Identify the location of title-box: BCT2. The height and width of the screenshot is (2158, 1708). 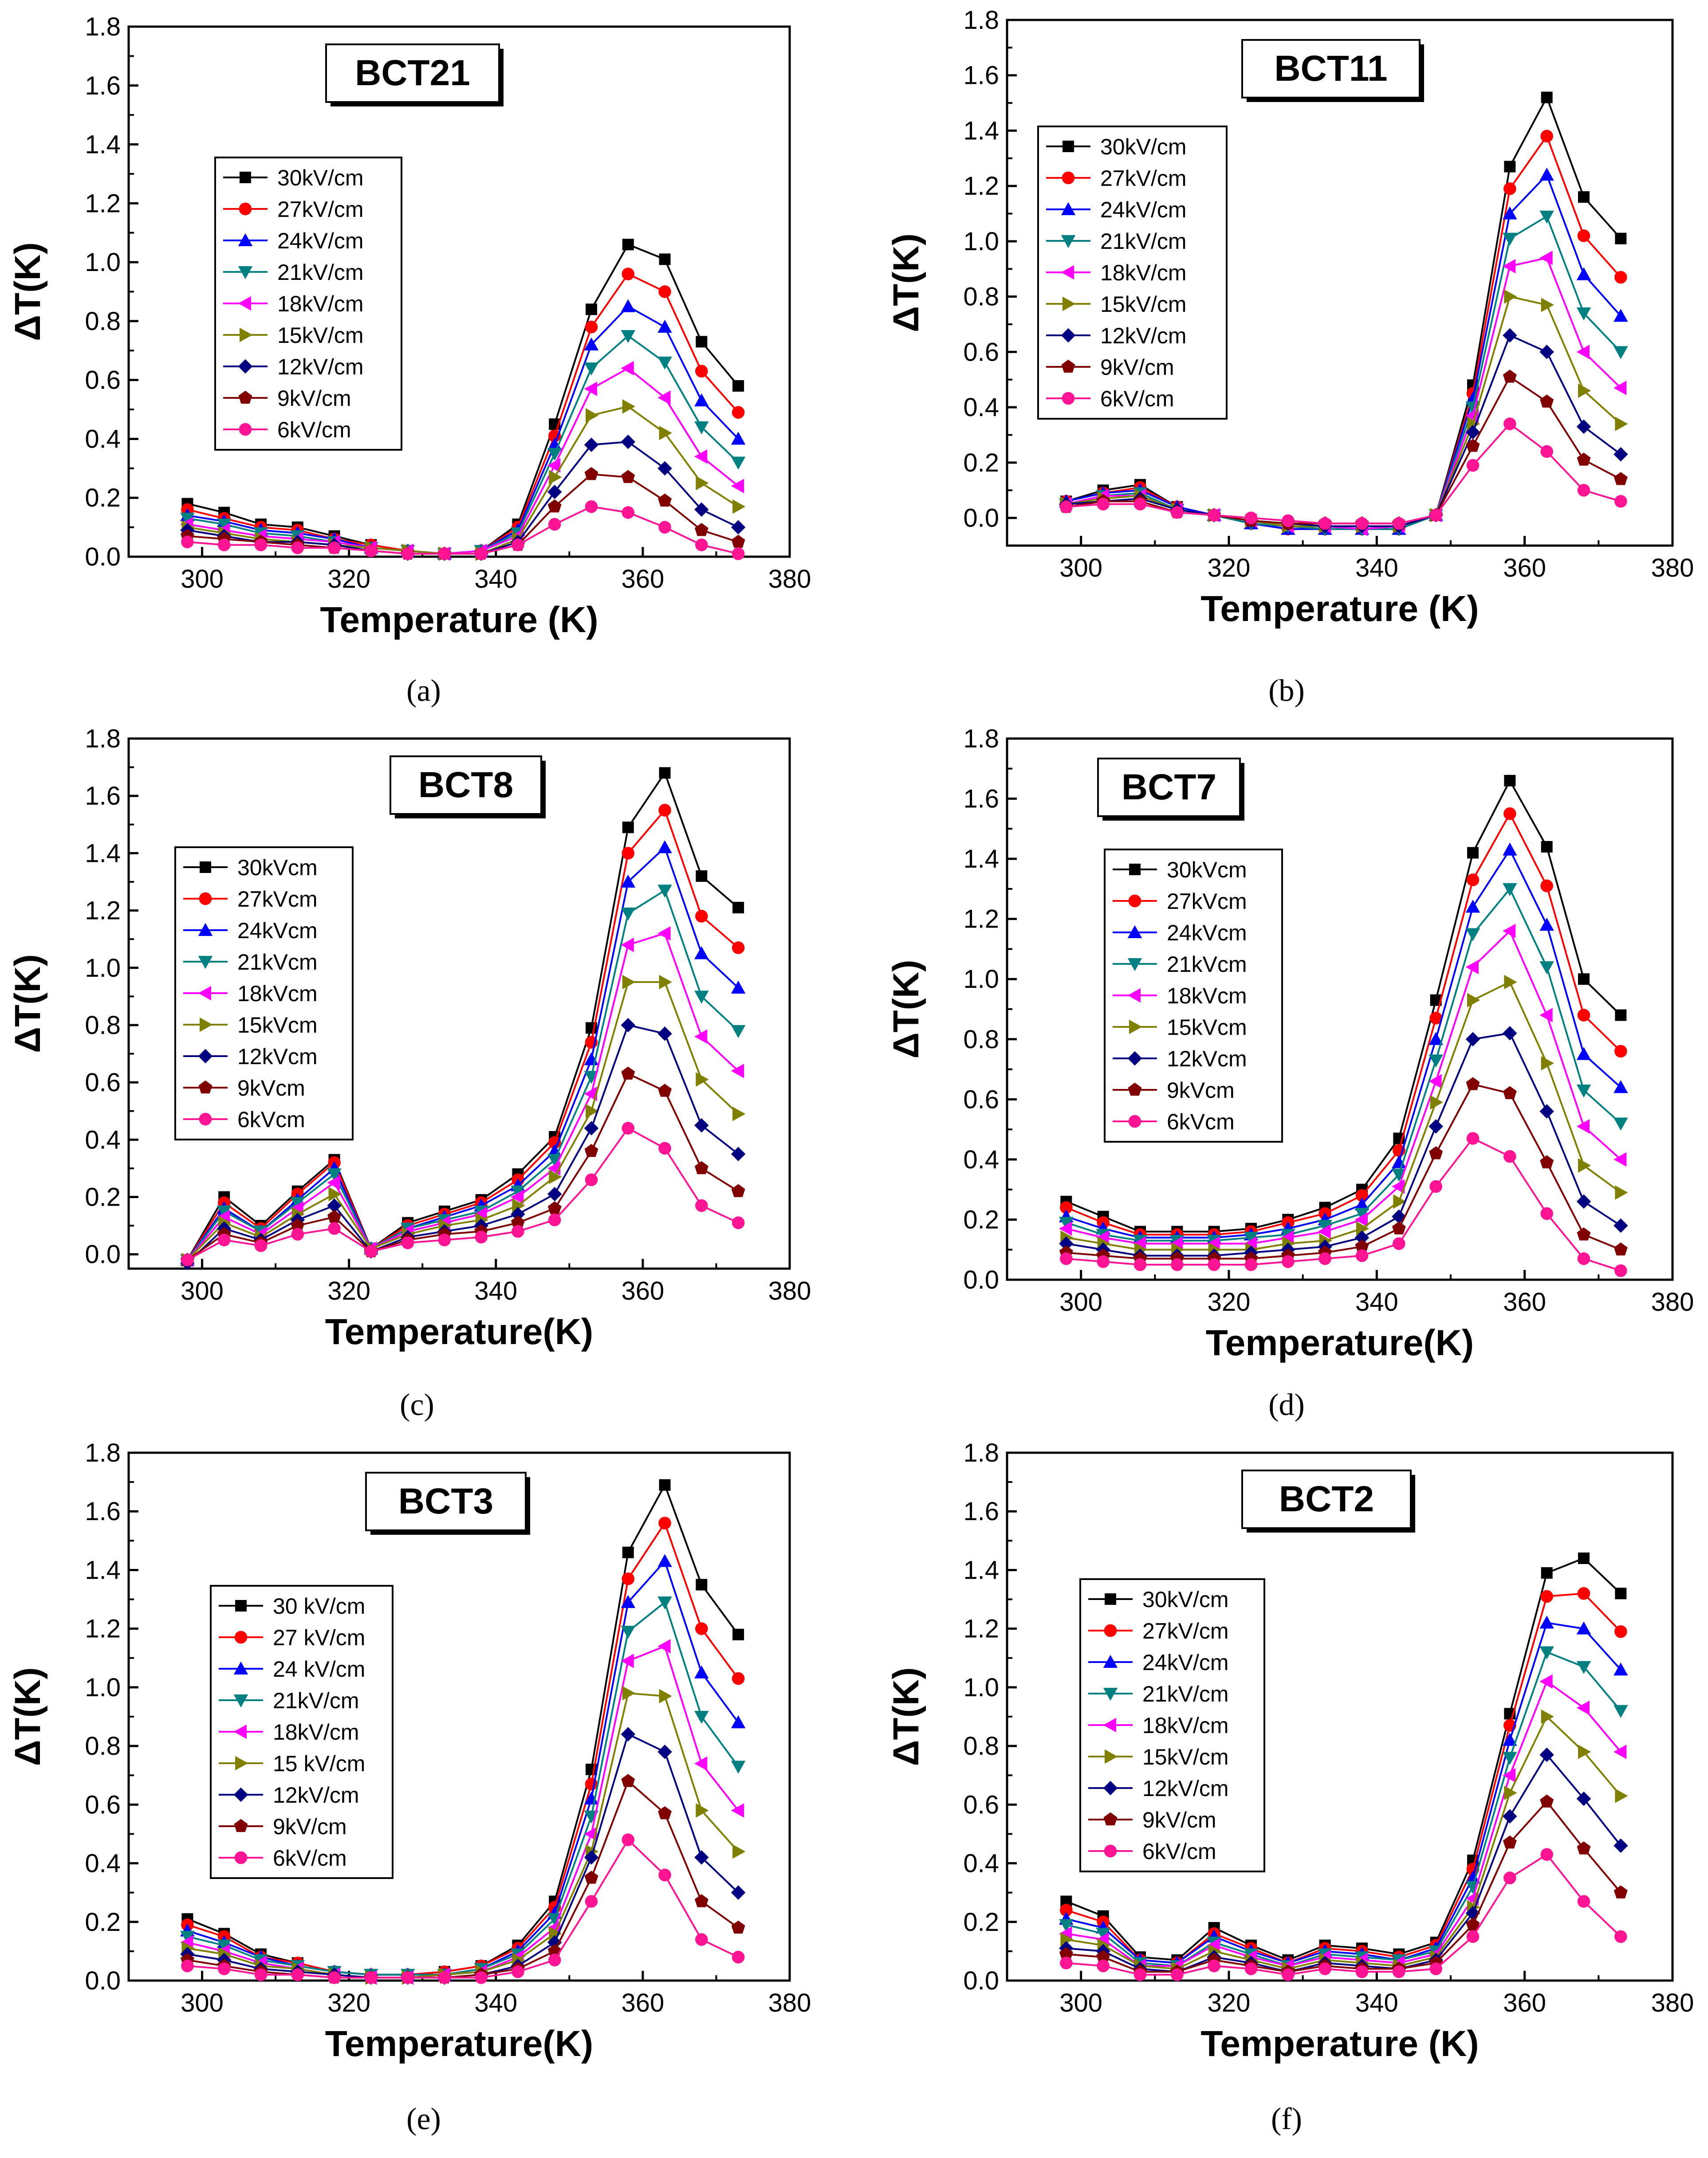
(1328, 1501).